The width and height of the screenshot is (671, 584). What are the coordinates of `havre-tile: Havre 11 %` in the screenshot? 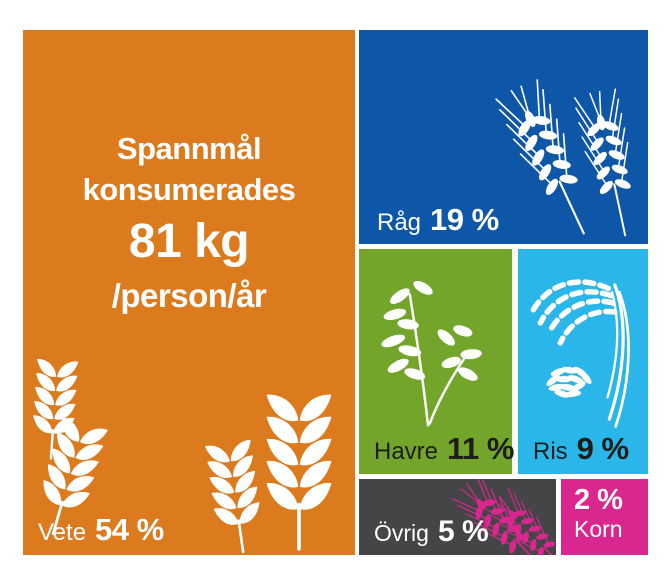 It's located at (436, 361).